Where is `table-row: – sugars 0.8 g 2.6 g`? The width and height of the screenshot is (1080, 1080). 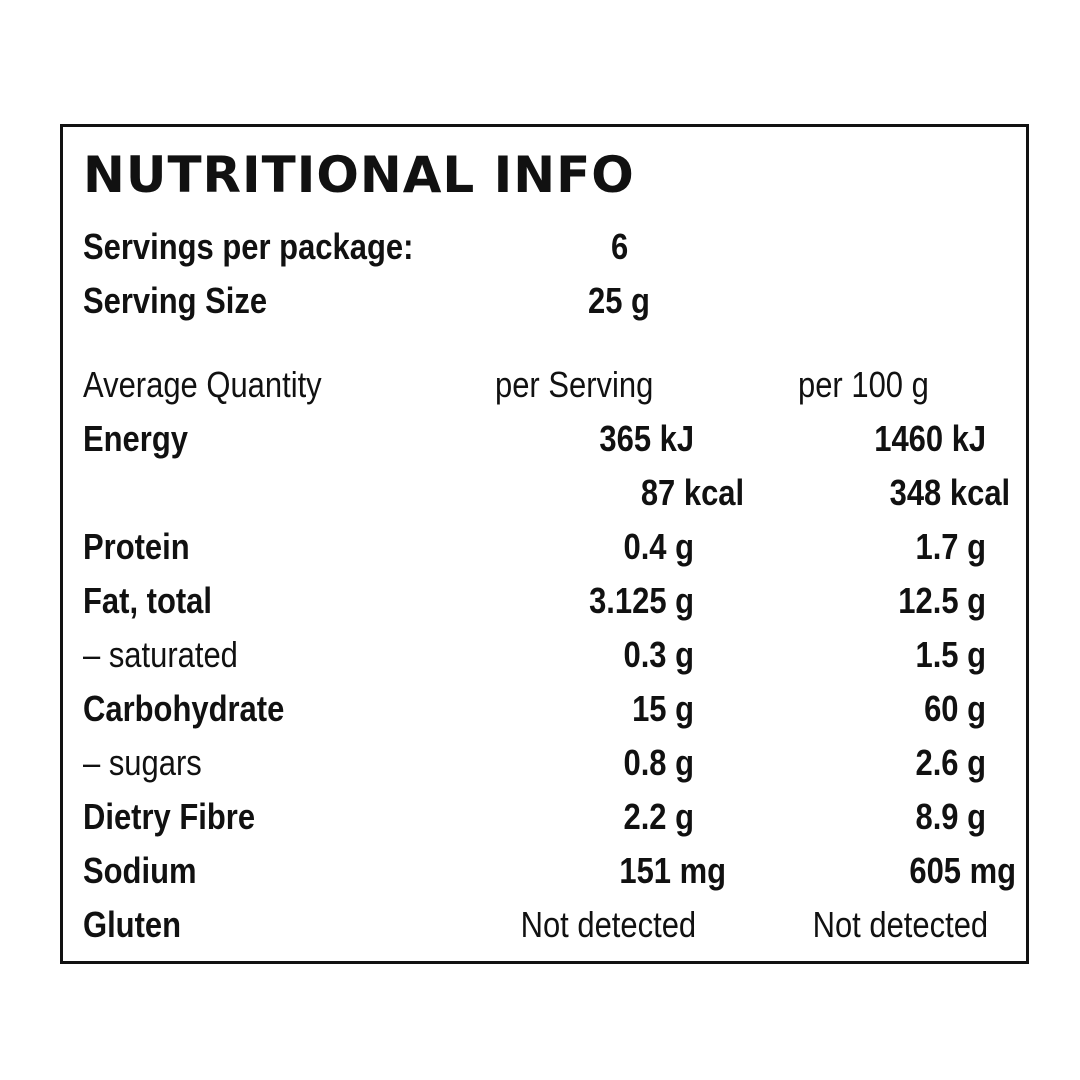 table-row: – sugars 0.8 g 2.6 g is located at coordinates (544, 763).